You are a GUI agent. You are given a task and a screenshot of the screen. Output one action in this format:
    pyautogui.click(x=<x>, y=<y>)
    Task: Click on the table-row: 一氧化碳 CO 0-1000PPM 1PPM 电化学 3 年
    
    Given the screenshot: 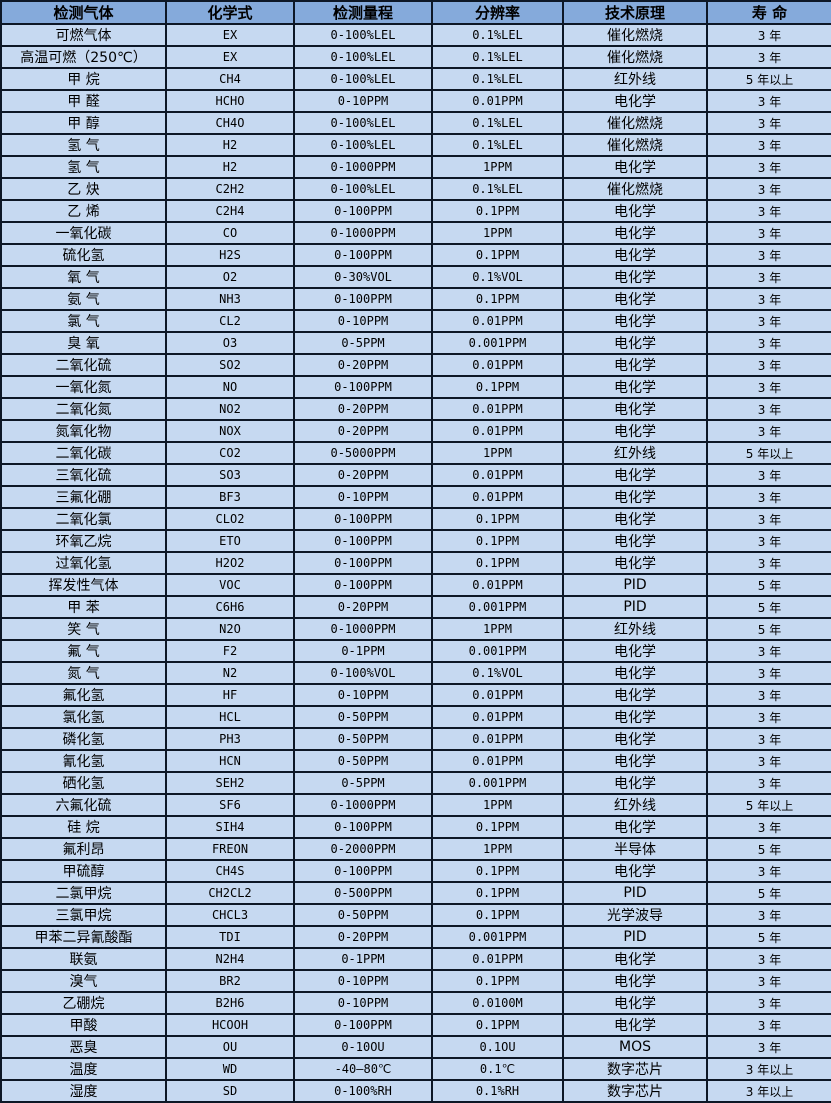 What is the action you would take?
    pyautogui.click(x=415, y=233)
    